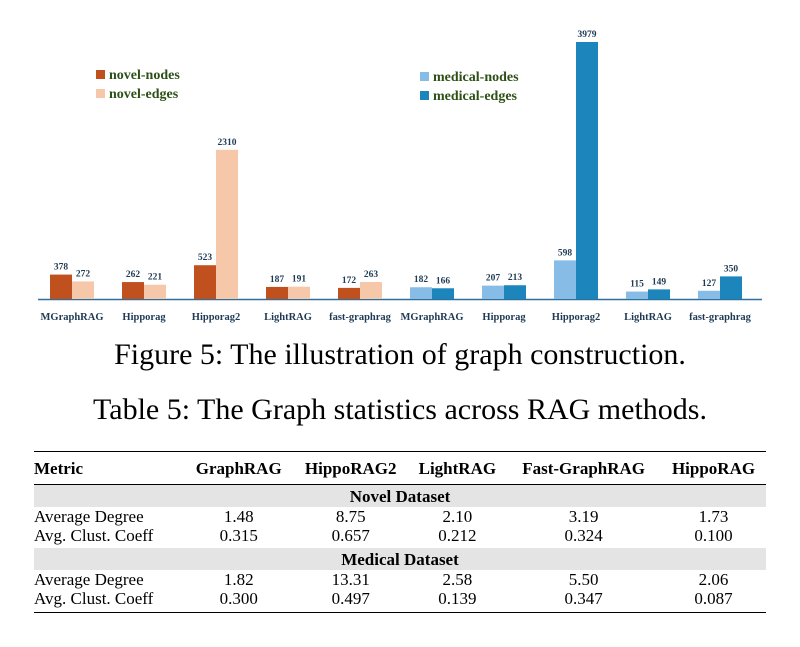 The height and width of the screenshot is (647, 800). Describe the element at coordinates (659, 282) in the screenshot. I see `data-label: 149` at that location.